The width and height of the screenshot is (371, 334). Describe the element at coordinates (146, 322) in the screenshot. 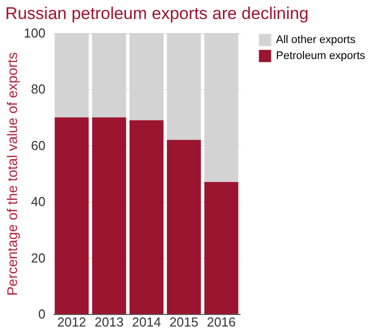

I see `x-tick-label: 2014` at that location.